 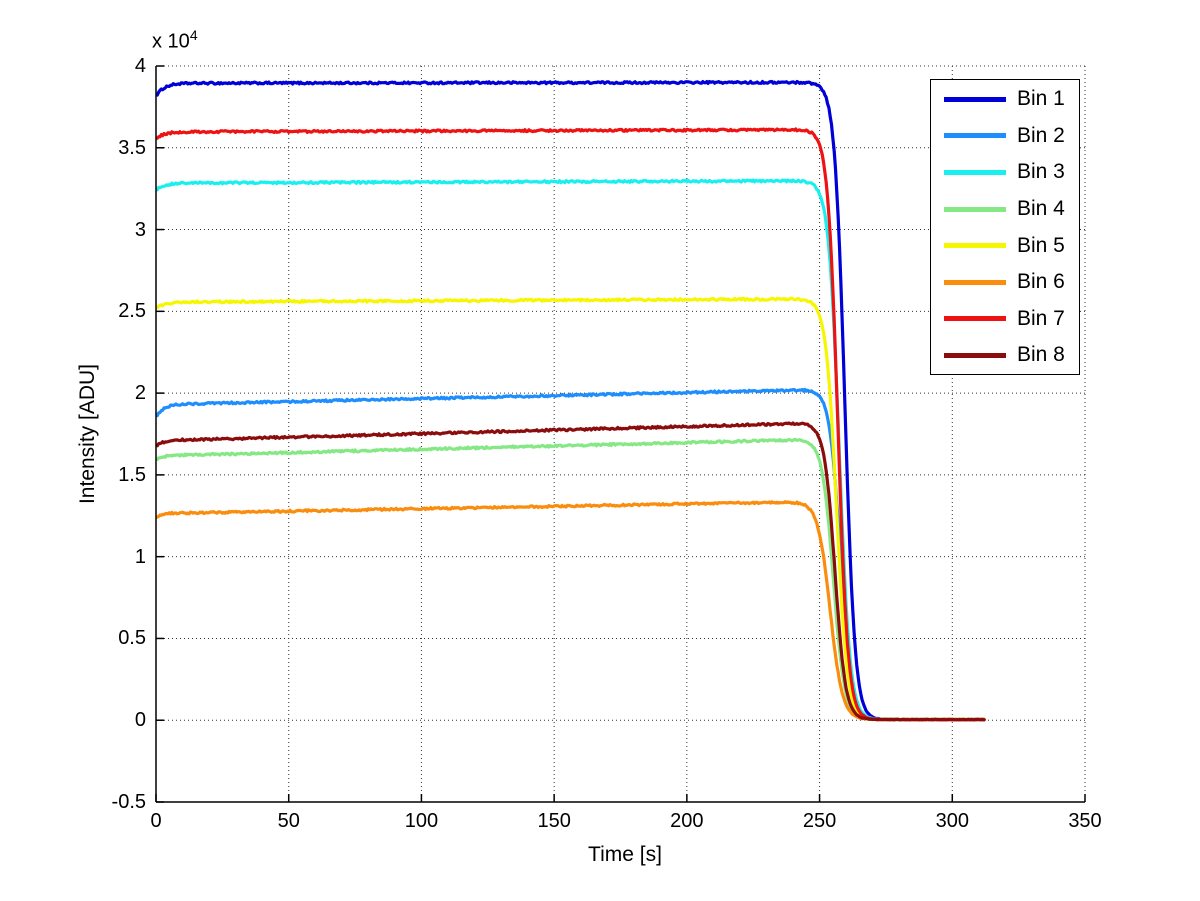 I want to click on y-tick-label-0: 0, so click(x=140, y=720).